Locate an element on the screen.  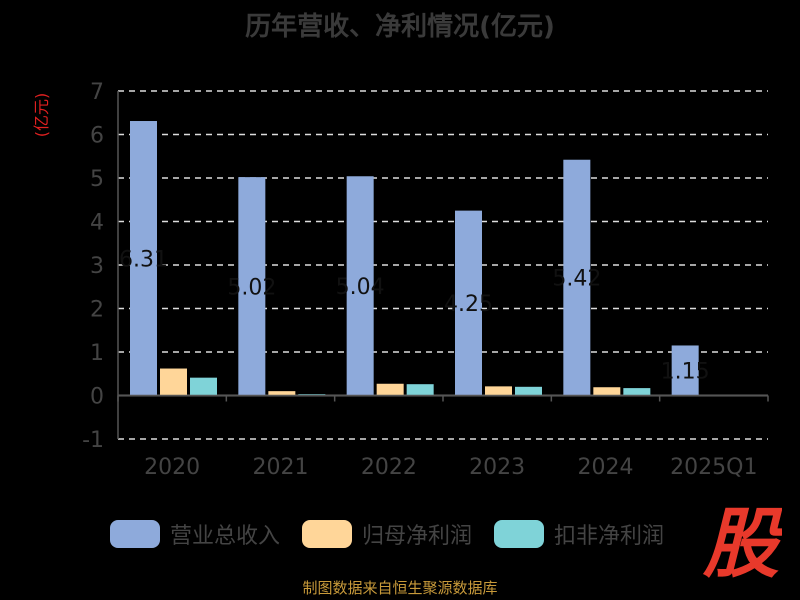
bar-s0-2022 is located at coordinates (360, 286).